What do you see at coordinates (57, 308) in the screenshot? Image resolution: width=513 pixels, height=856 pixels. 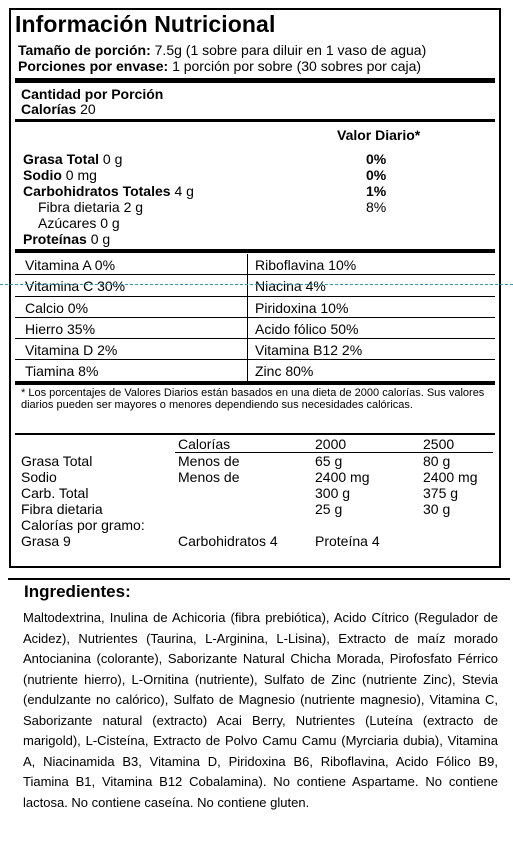 I see `vitamin-item: Calcio 0%` at bounding box center [57, 308].